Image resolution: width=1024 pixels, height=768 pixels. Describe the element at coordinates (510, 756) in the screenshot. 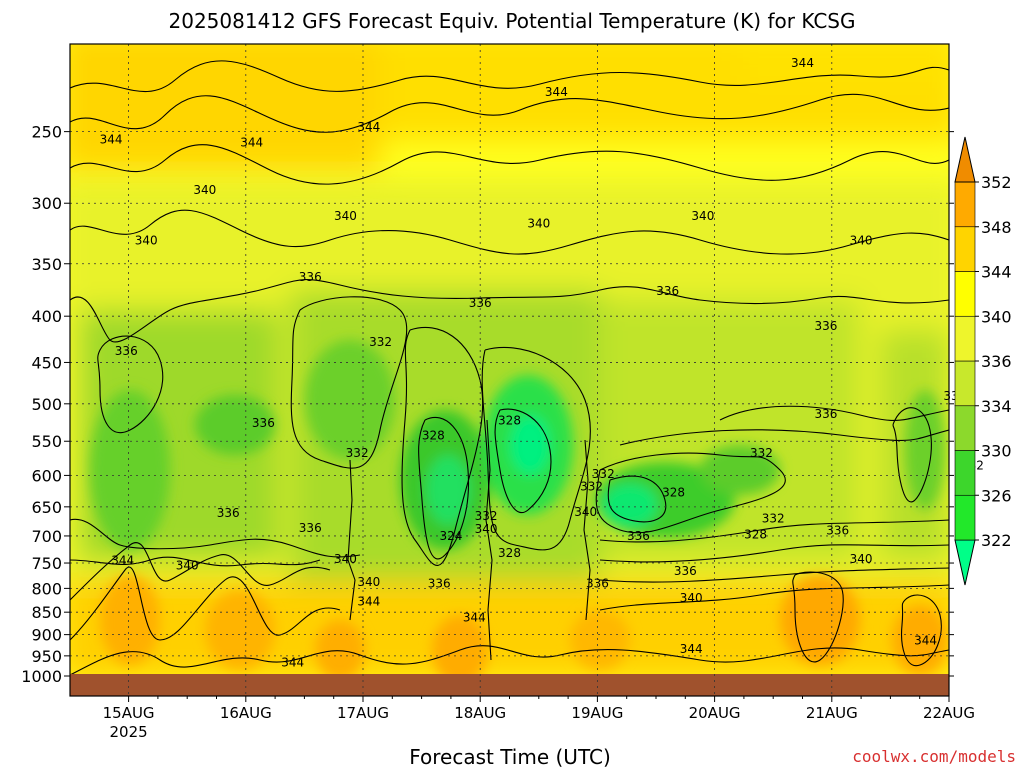

I see `x-axis-label: Forecast Time (UTC)` at that location.